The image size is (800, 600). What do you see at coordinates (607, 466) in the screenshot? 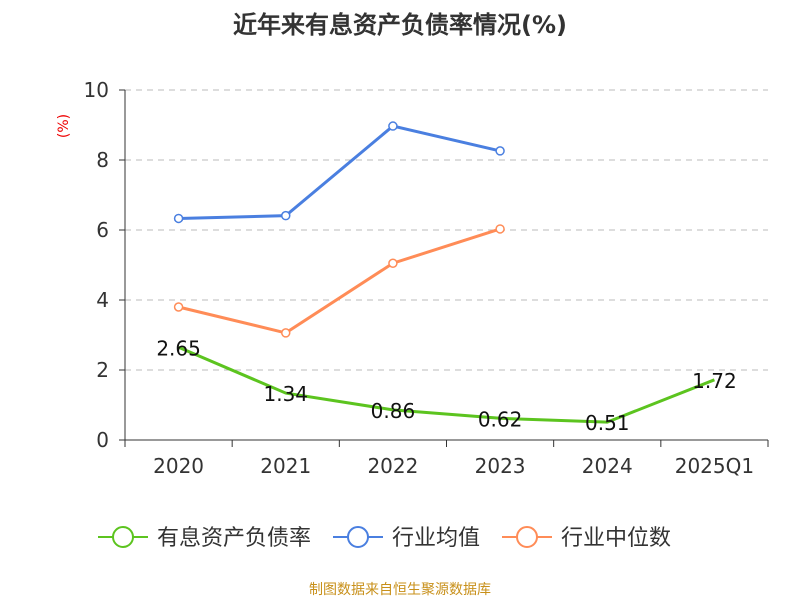
I see `x-tick-label: 2024` at bounding box center [607, 466].